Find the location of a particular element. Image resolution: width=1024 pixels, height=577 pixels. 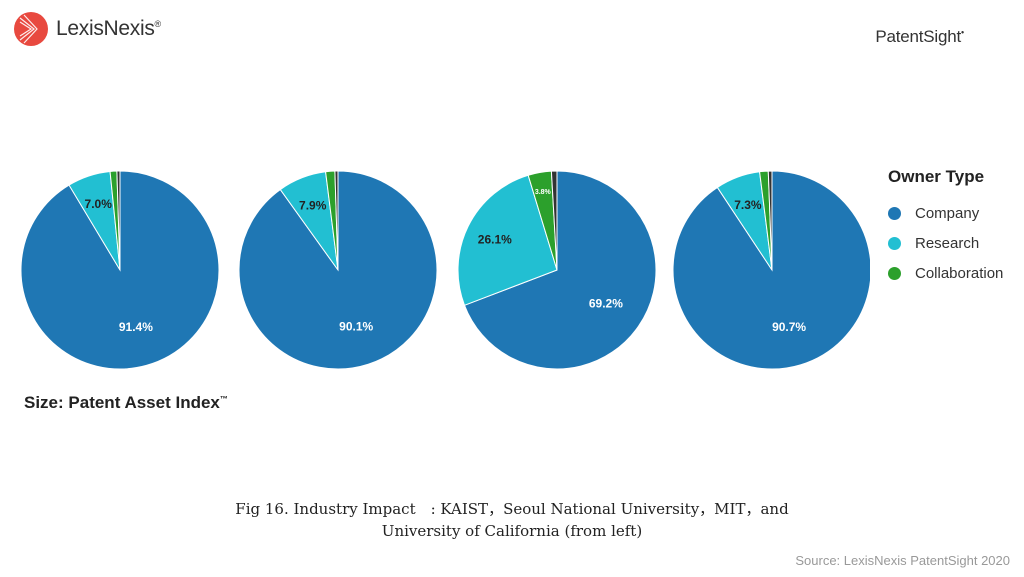

legend-label-research: Research is located at coordinates (947, 243).